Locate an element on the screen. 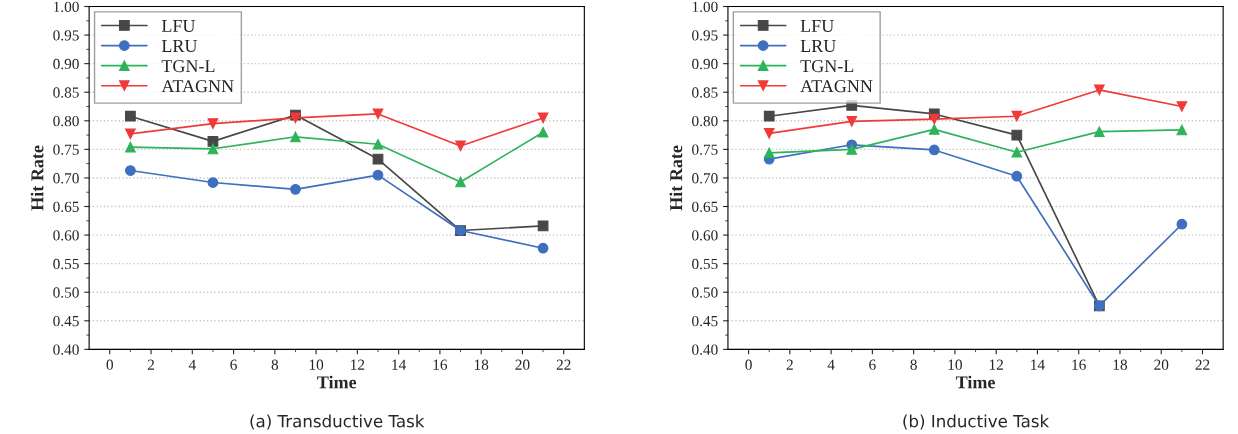 The height and width of the screenshot is (434, 1238). text: (b) Inductive Task is located at coordinates (976, 422).